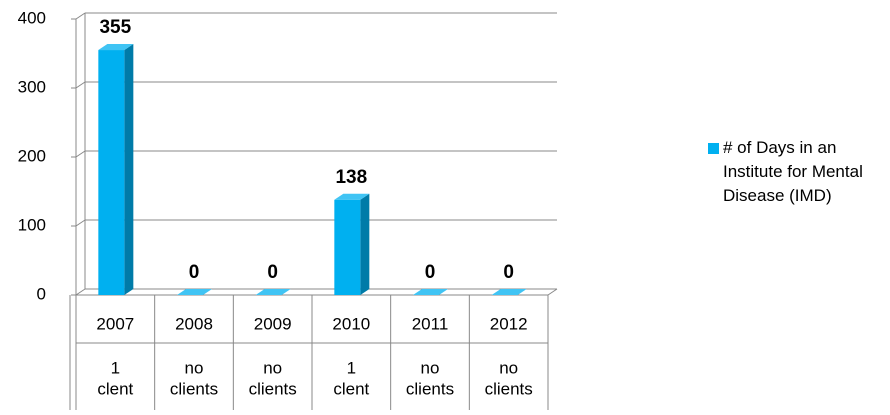 This screenshot has height=415, width=890. I want to click on axis-line, so click(552, 292).